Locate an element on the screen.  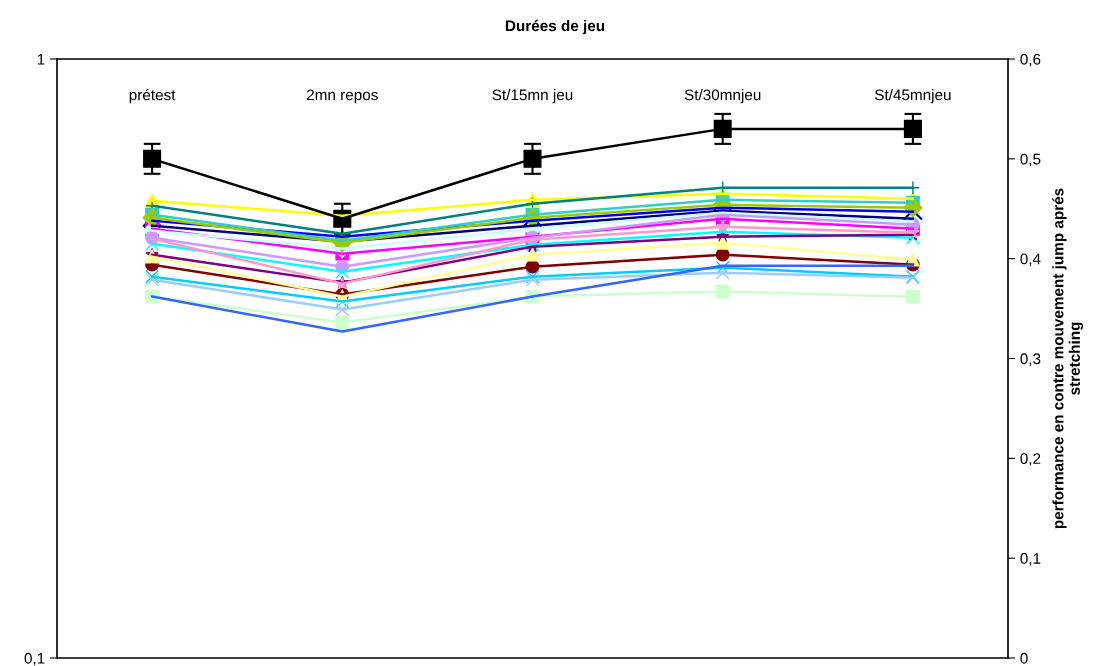
y2-tick-label: 0,1 is located at coordinates (1030, 559).